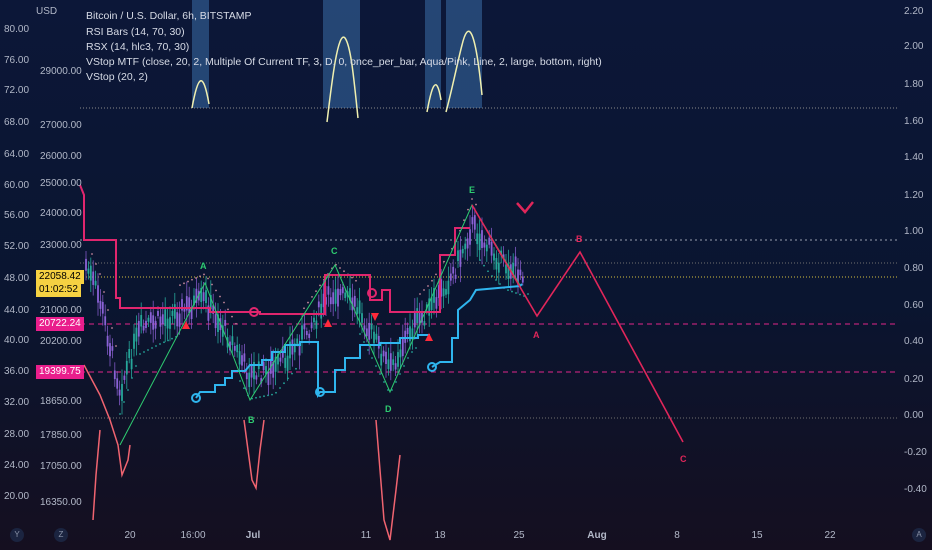 This screenshot has height=550, width=932. What do you see at coordinates (135, 32) in the screenshot?
I see `legend-rsi-bars: RSI Bars (14, 70, 30)` at bounding box center [135, 32].